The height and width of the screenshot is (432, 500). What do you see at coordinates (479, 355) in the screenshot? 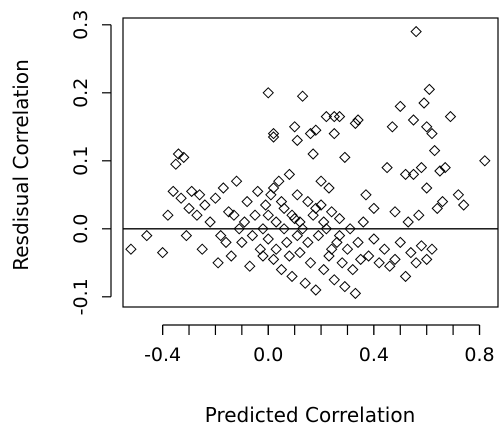
I see `x-tick-label: 0.8` at bounding box center [479, 355].